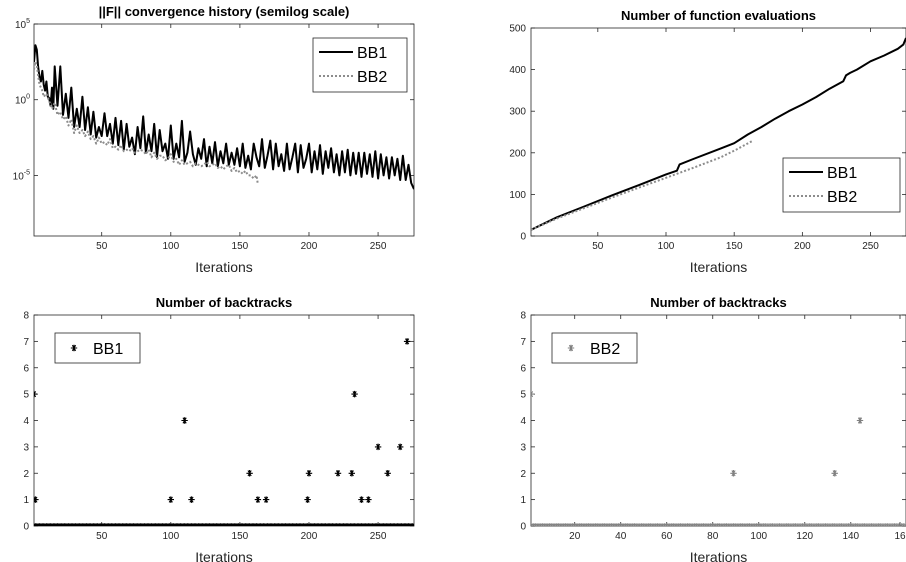  What do you see at coordinates (718, 15) in the screenshot?
I see `chart-title: Number of function evaluations` at bounding box center [718, 15].